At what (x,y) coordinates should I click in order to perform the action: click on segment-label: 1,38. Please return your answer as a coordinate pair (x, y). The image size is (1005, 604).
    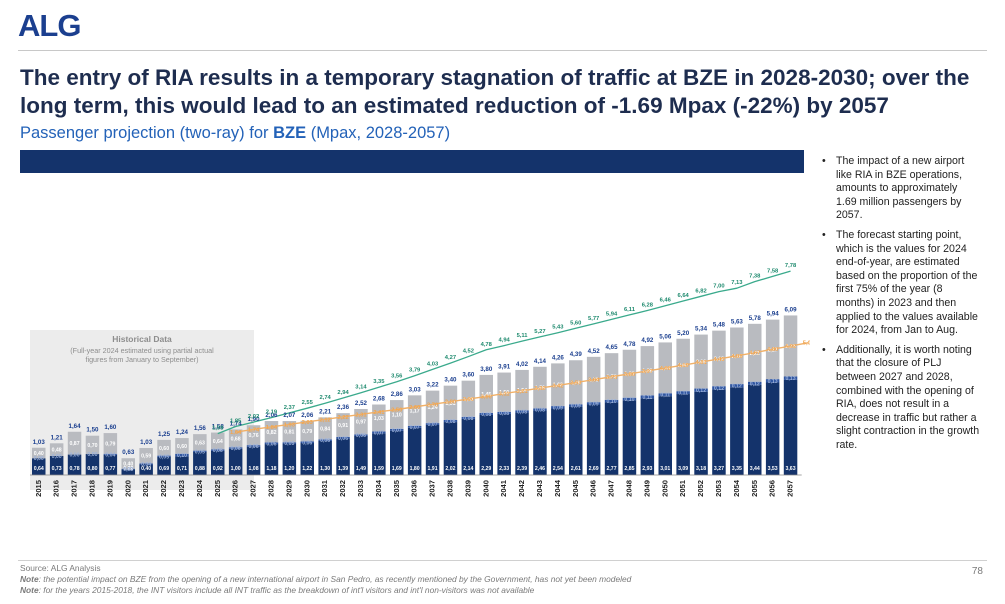
    Looking at the image, I should click on (468, 400).